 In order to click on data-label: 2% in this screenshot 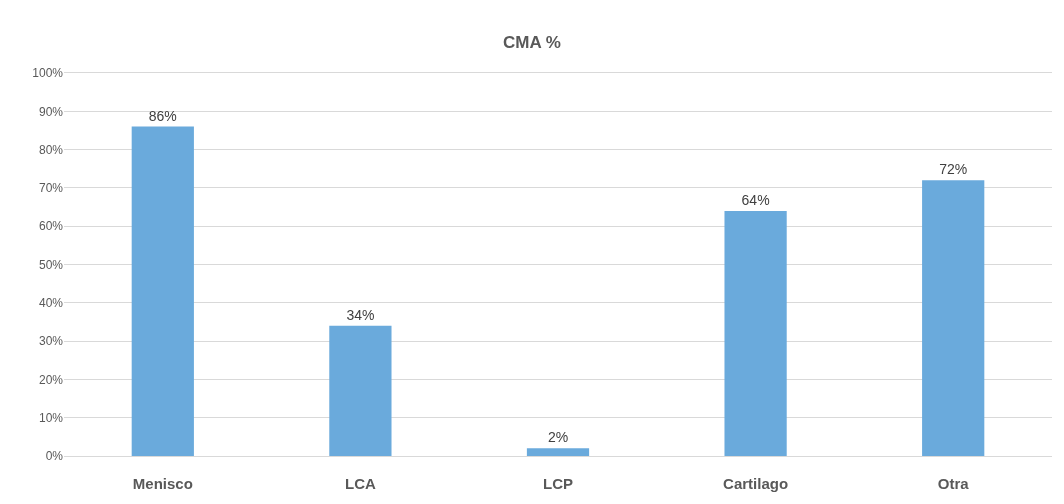, I will do `click(558, 437)`.